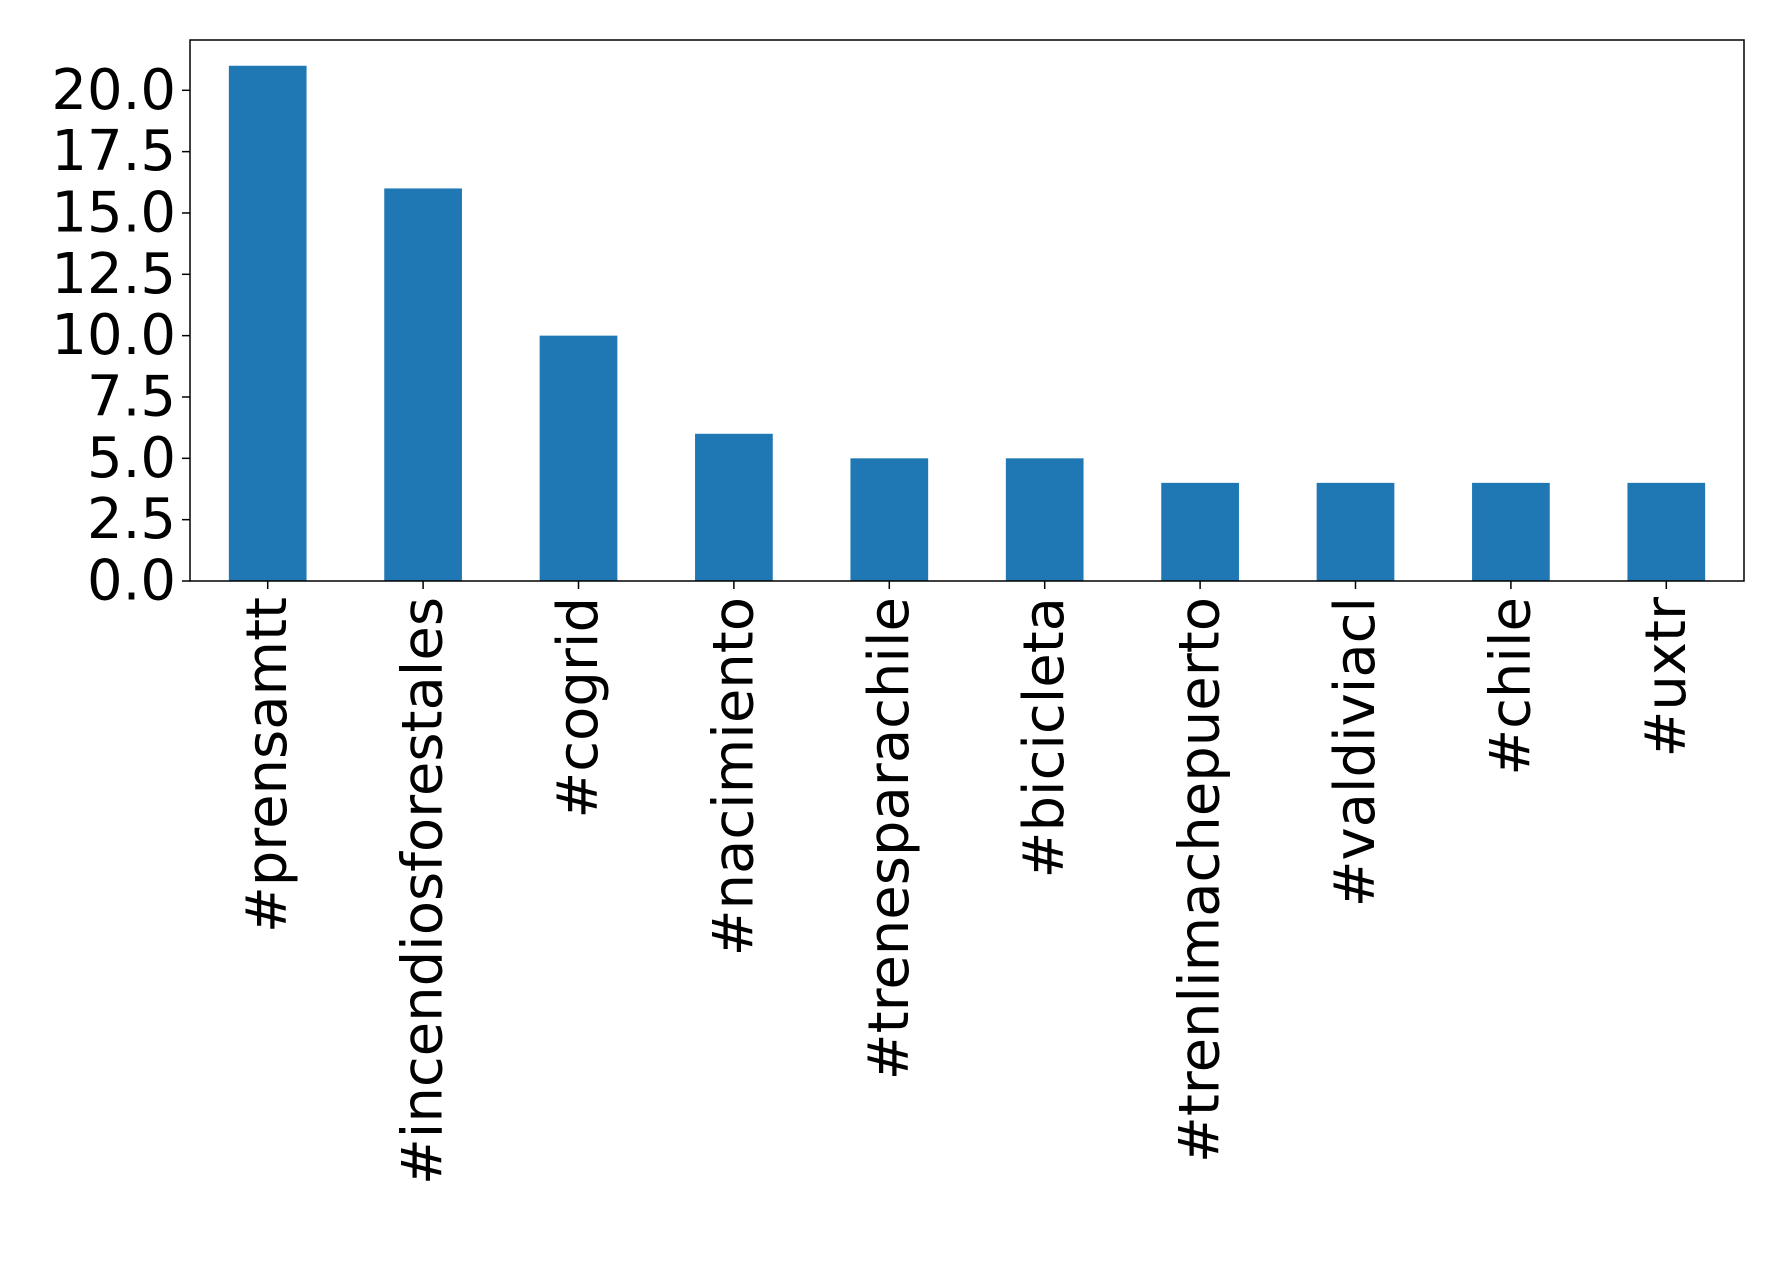 The image size is (1778, 1284). Describe the element at coordinates (131, 581) in the screenshot. I see `y-tick-label: 0.0` at that location.